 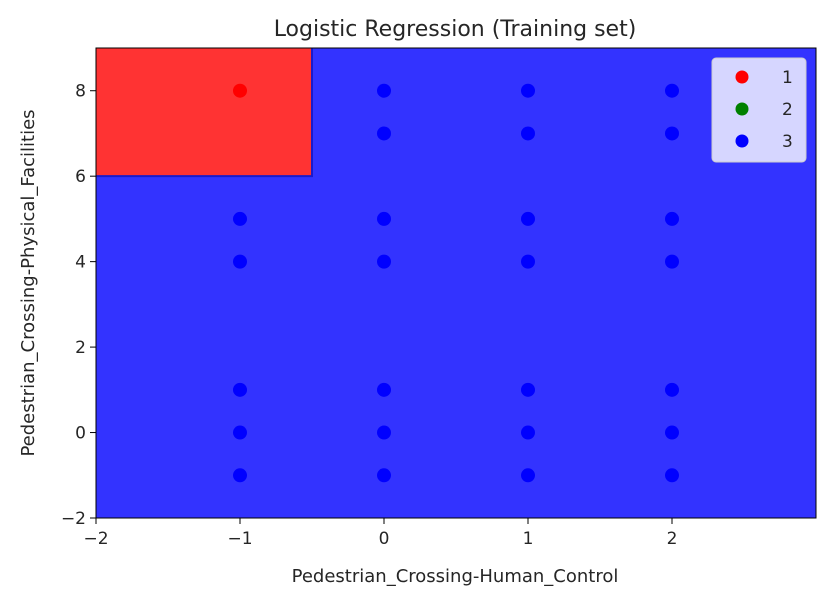 What do you see at coordinates (80, 263) in the screenshot?
I see `y-tick-label: 4` at bounding box center [80, 263].